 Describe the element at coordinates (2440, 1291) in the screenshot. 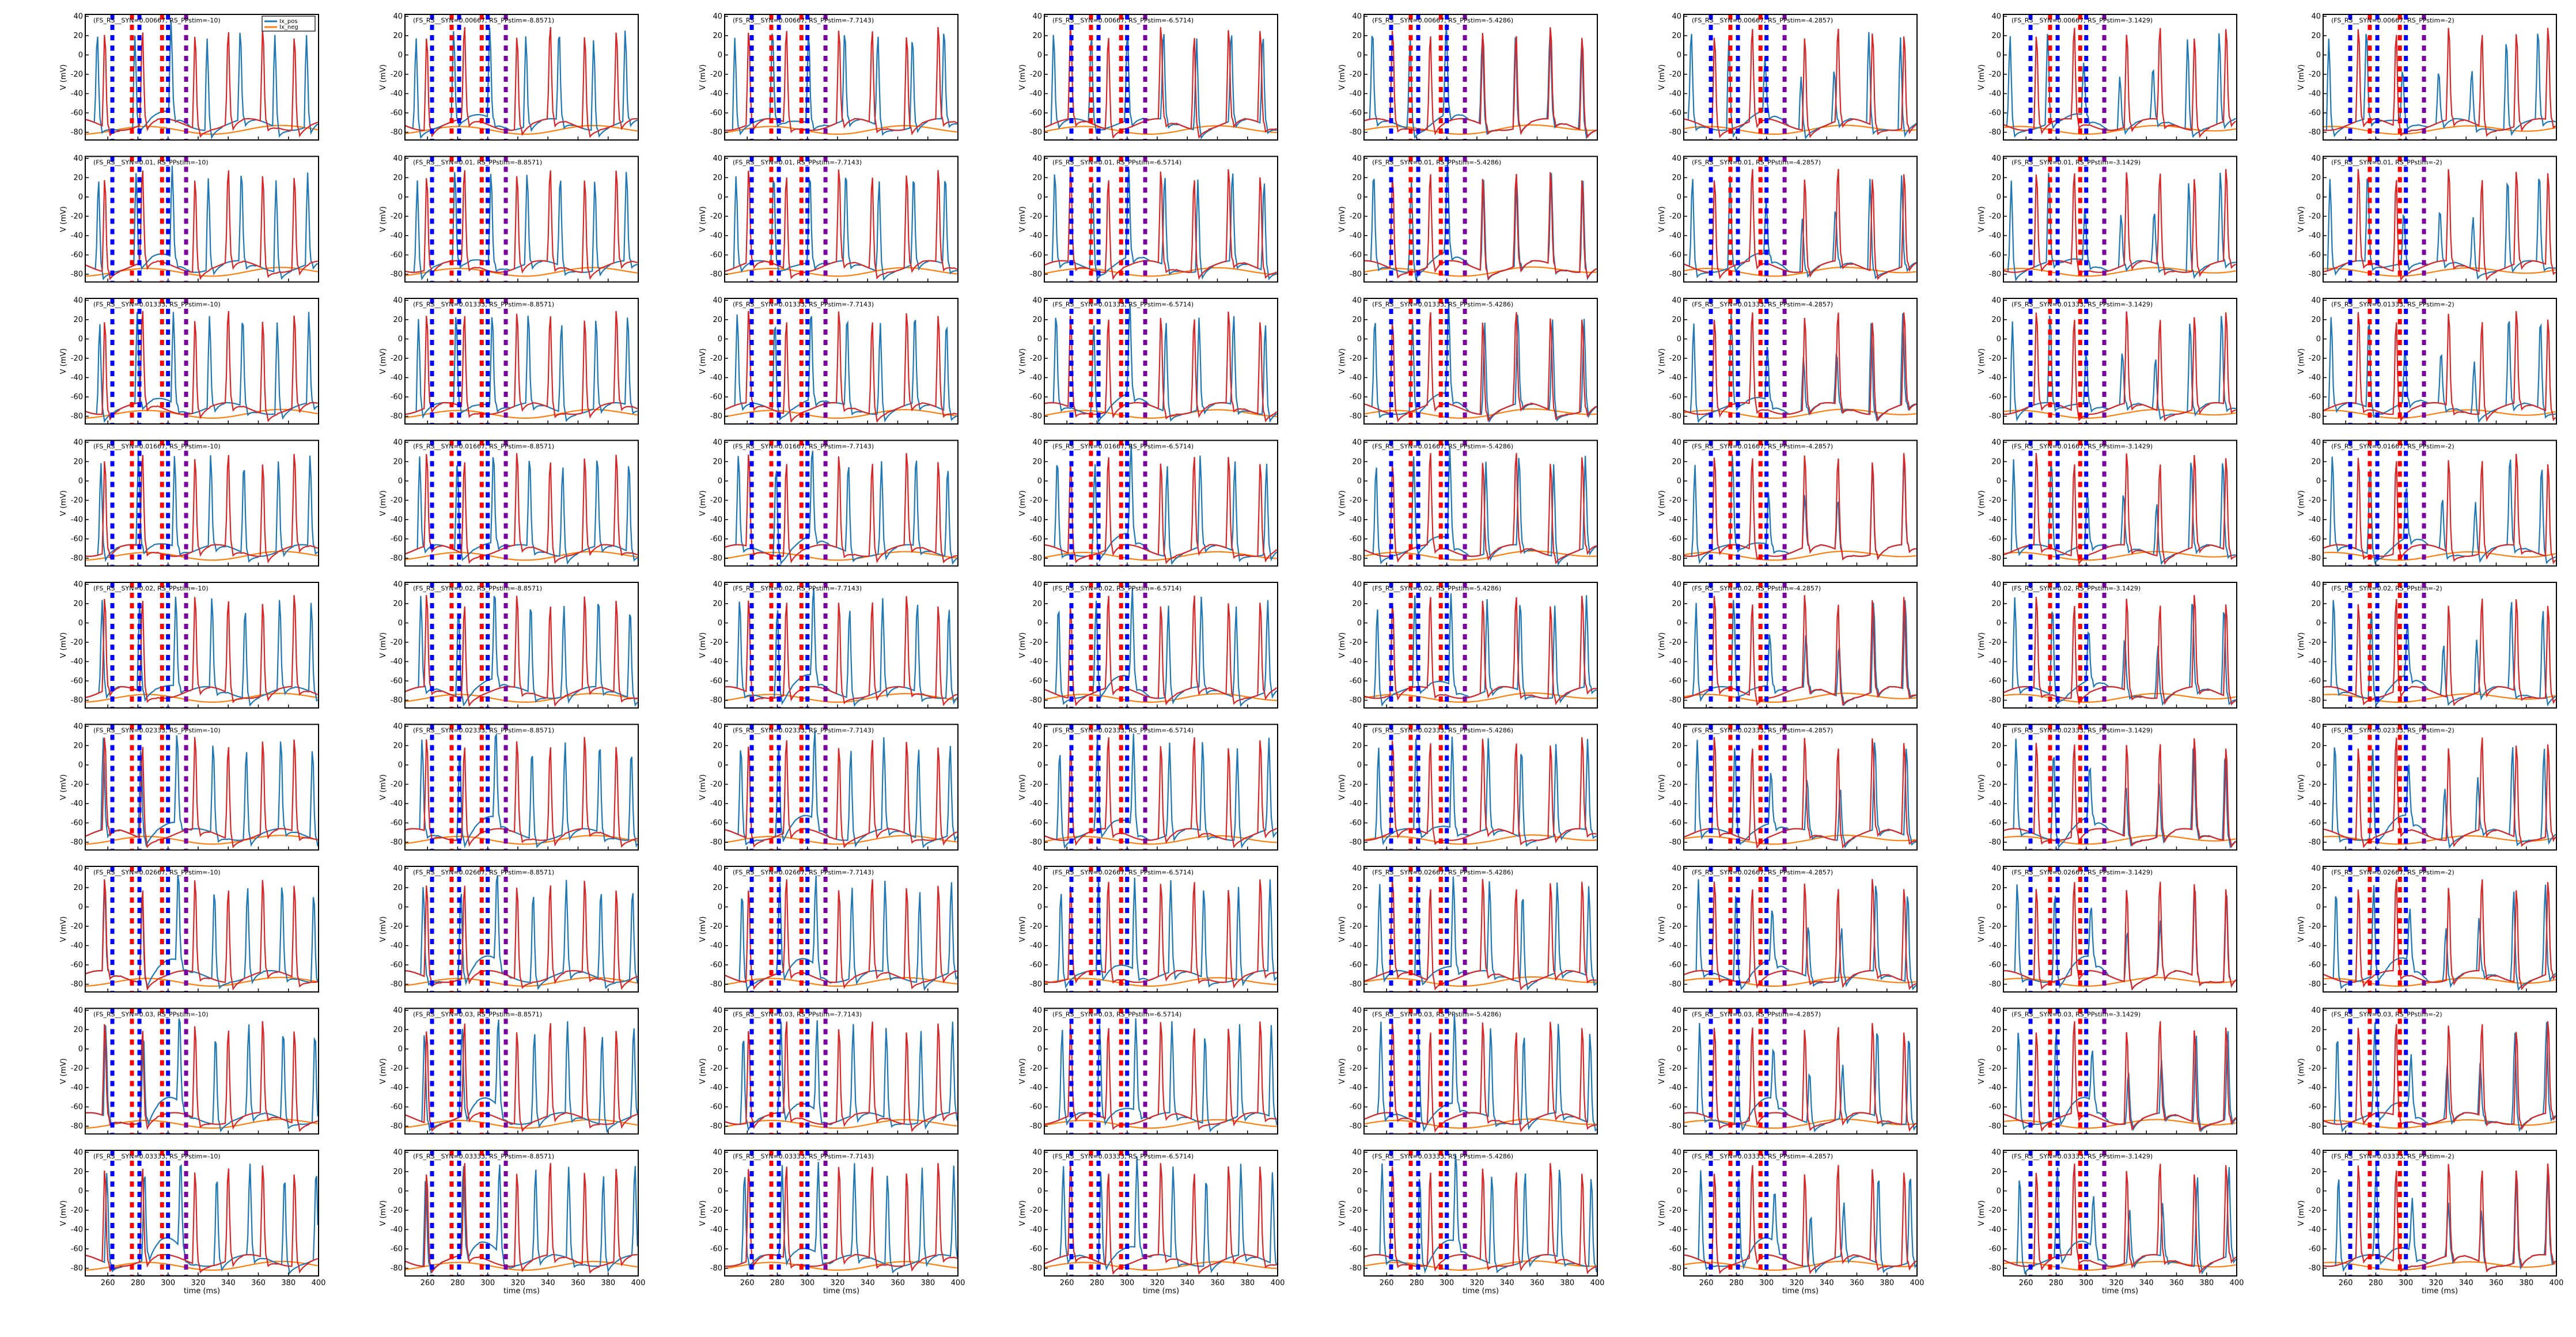

I see `x-axis-label: time (ms)` at that location.